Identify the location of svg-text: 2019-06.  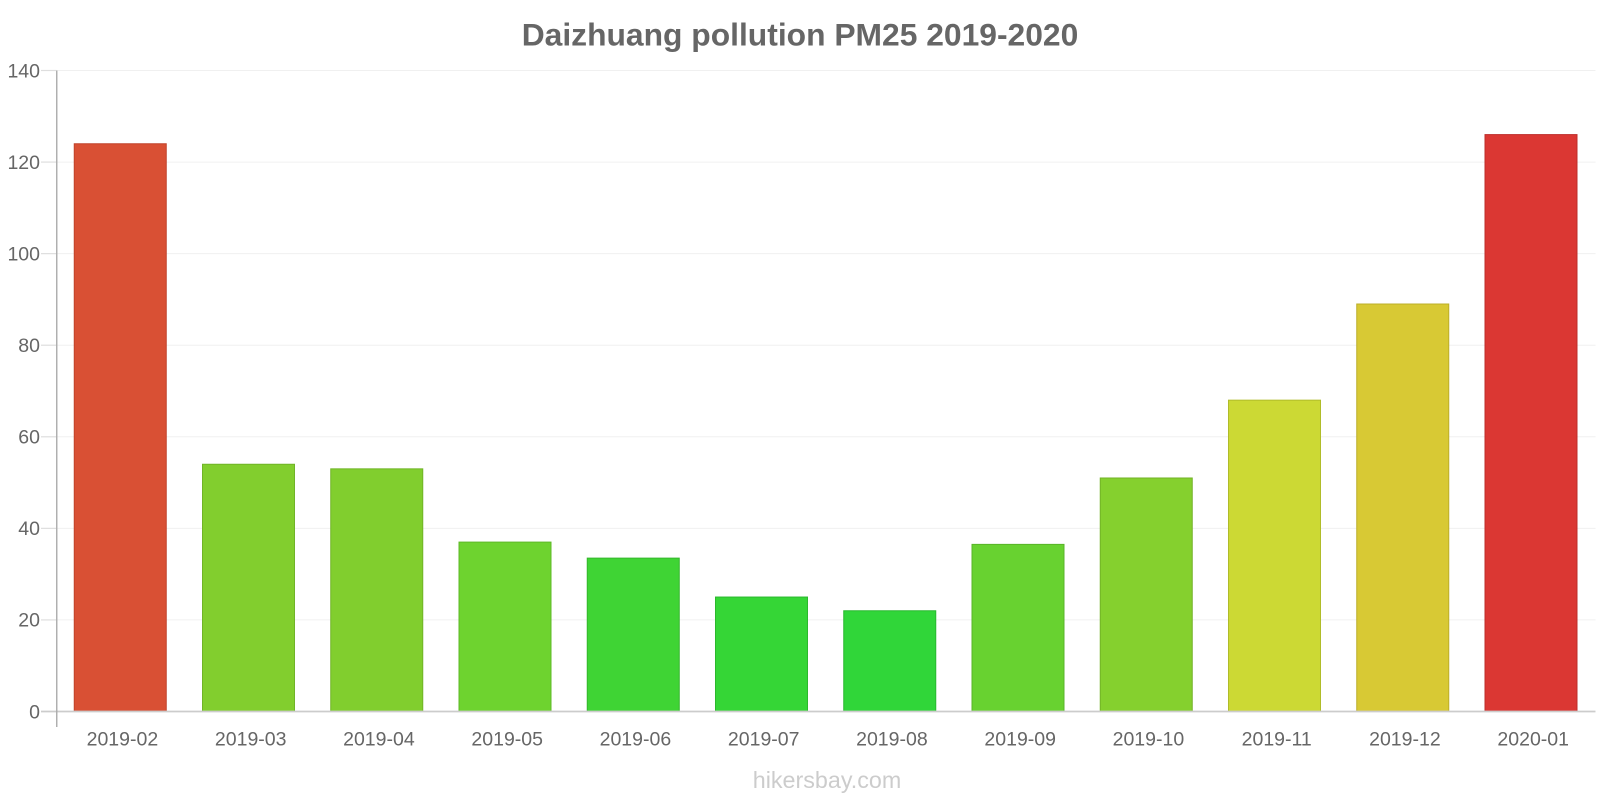
(636, 740).